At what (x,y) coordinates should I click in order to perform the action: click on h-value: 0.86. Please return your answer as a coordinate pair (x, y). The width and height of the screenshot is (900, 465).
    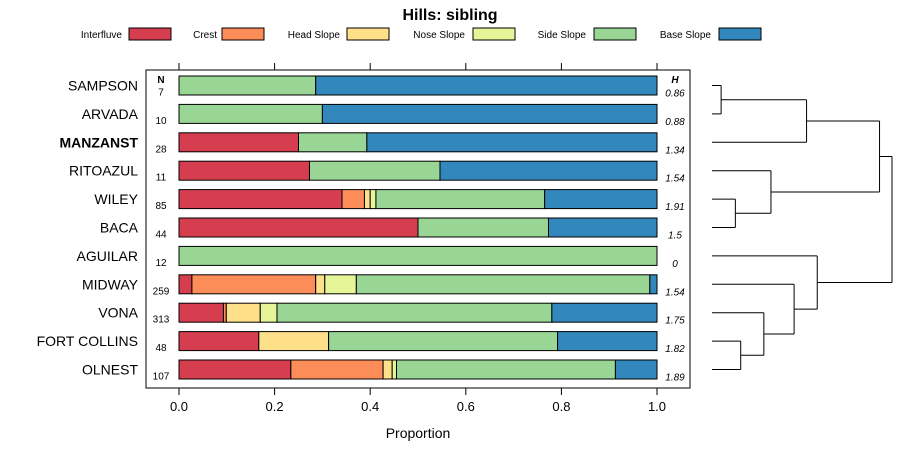
    Looking at the image, I should click on (675, 94).